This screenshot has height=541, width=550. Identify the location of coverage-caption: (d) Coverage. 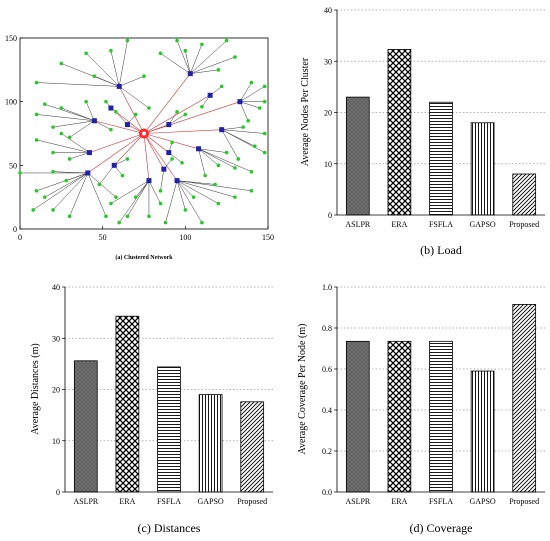
(441, 528).